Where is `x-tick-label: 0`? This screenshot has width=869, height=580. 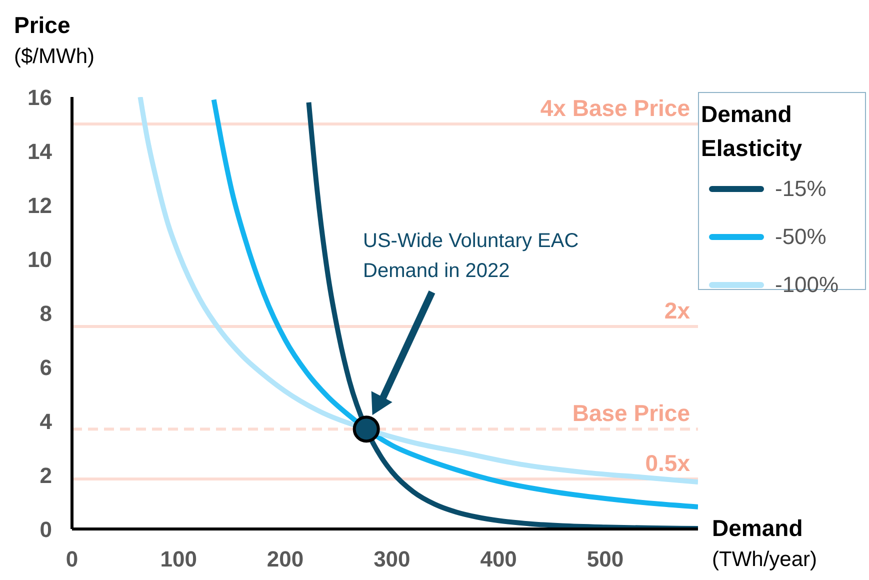 x-tick-label: 0 is located at coordinates (72, 559).